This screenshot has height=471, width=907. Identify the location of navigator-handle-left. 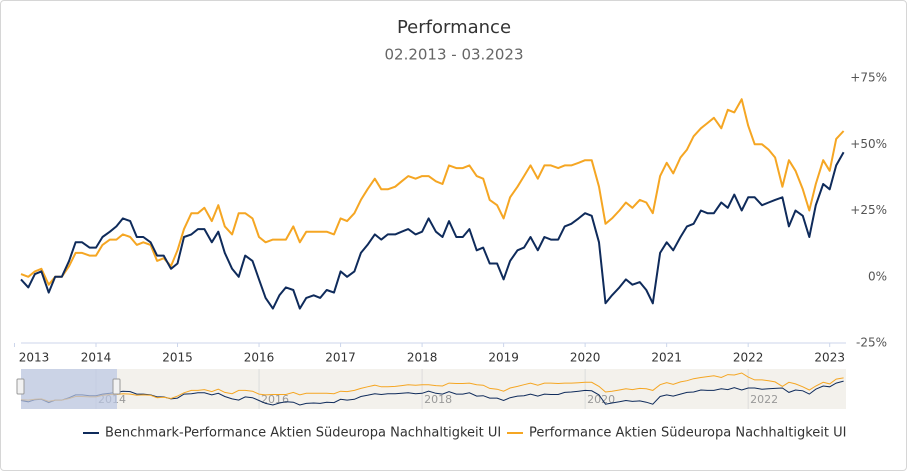
(20, 386).